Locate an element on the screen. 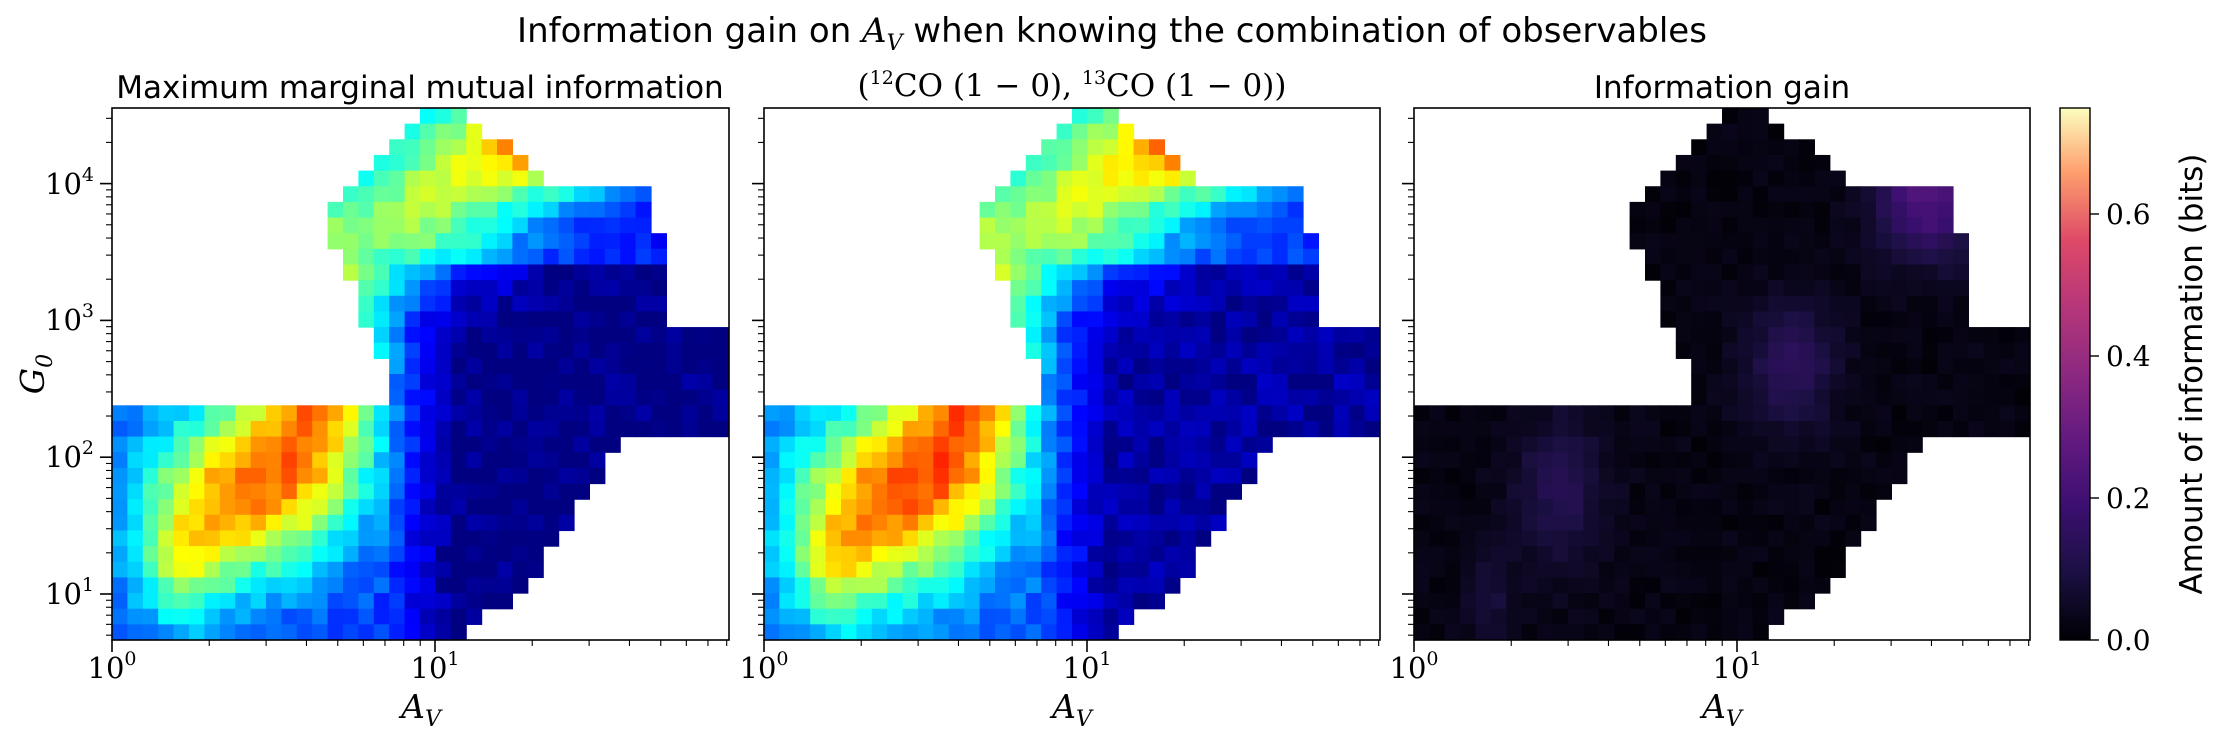  colorbar-tick-label-0: 0.0 is located at coordinates (2128, 640).